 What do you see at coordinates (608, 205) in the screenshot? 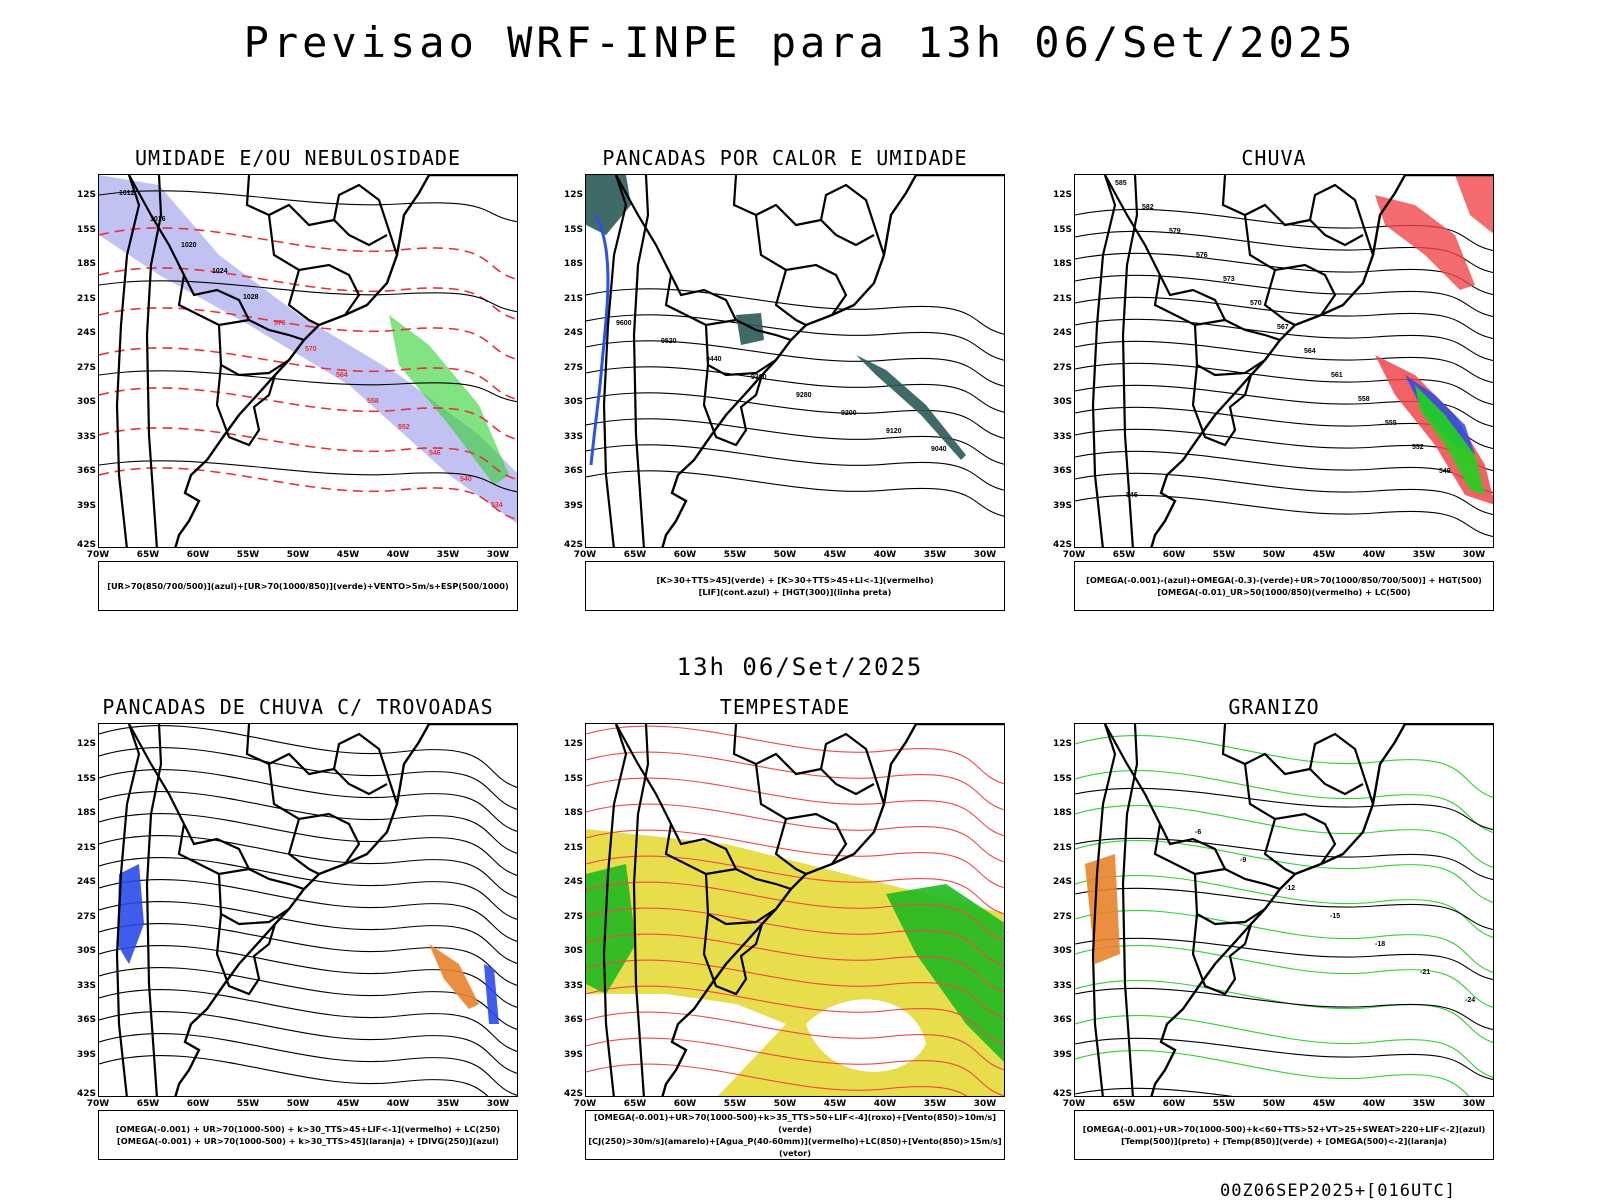
I see `instability-area` at bounding box center [608, 205].